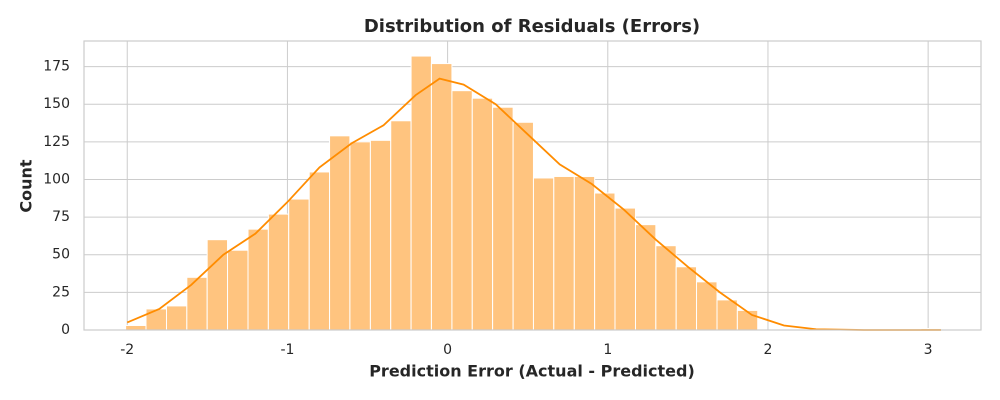 The height and width of the screenshot is (400, 1000). What do you see at coordinates (127, 350) in the screenshot?
I see `x-tick-label: -2` at bounding box center [127, 350].